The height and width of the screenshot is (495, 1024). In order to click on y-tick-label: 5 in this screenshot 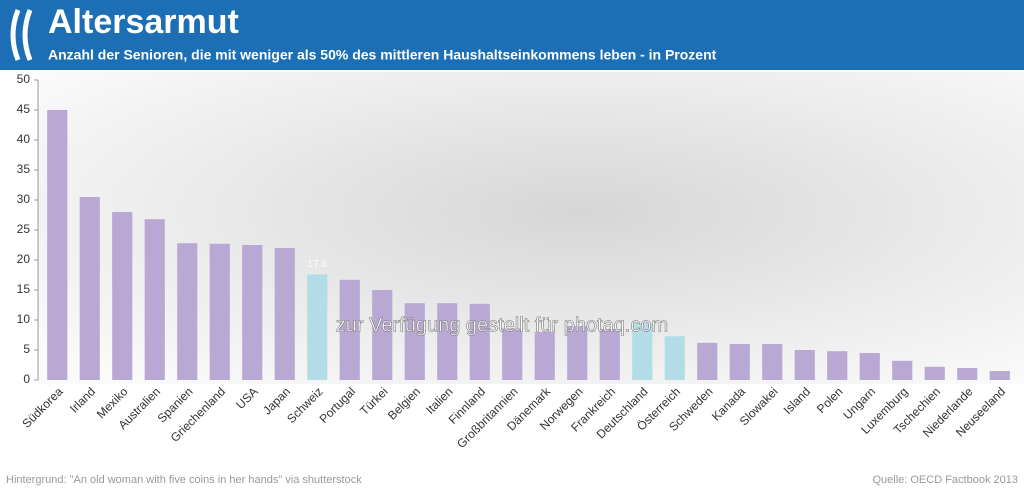, I will do `click(26, 349)`.